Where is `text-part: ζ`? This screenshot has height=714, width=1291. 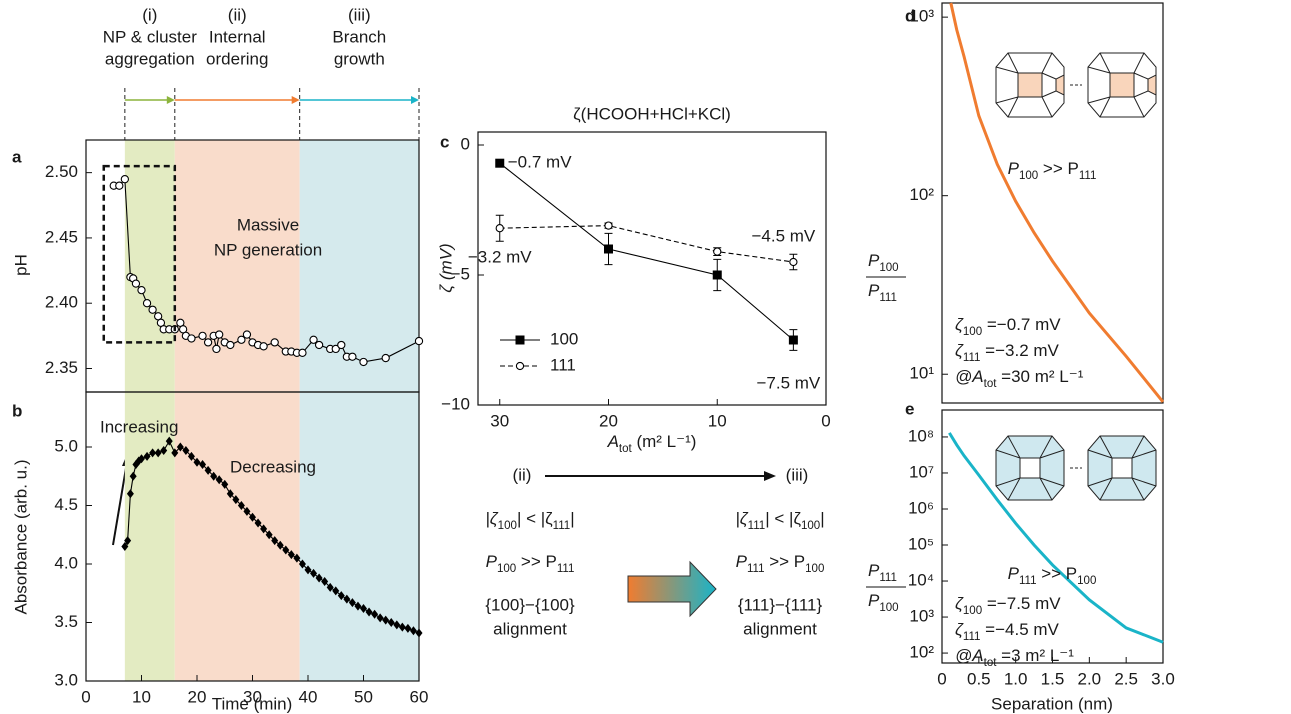 text-part: ζ is located at coordinates (959, 350).